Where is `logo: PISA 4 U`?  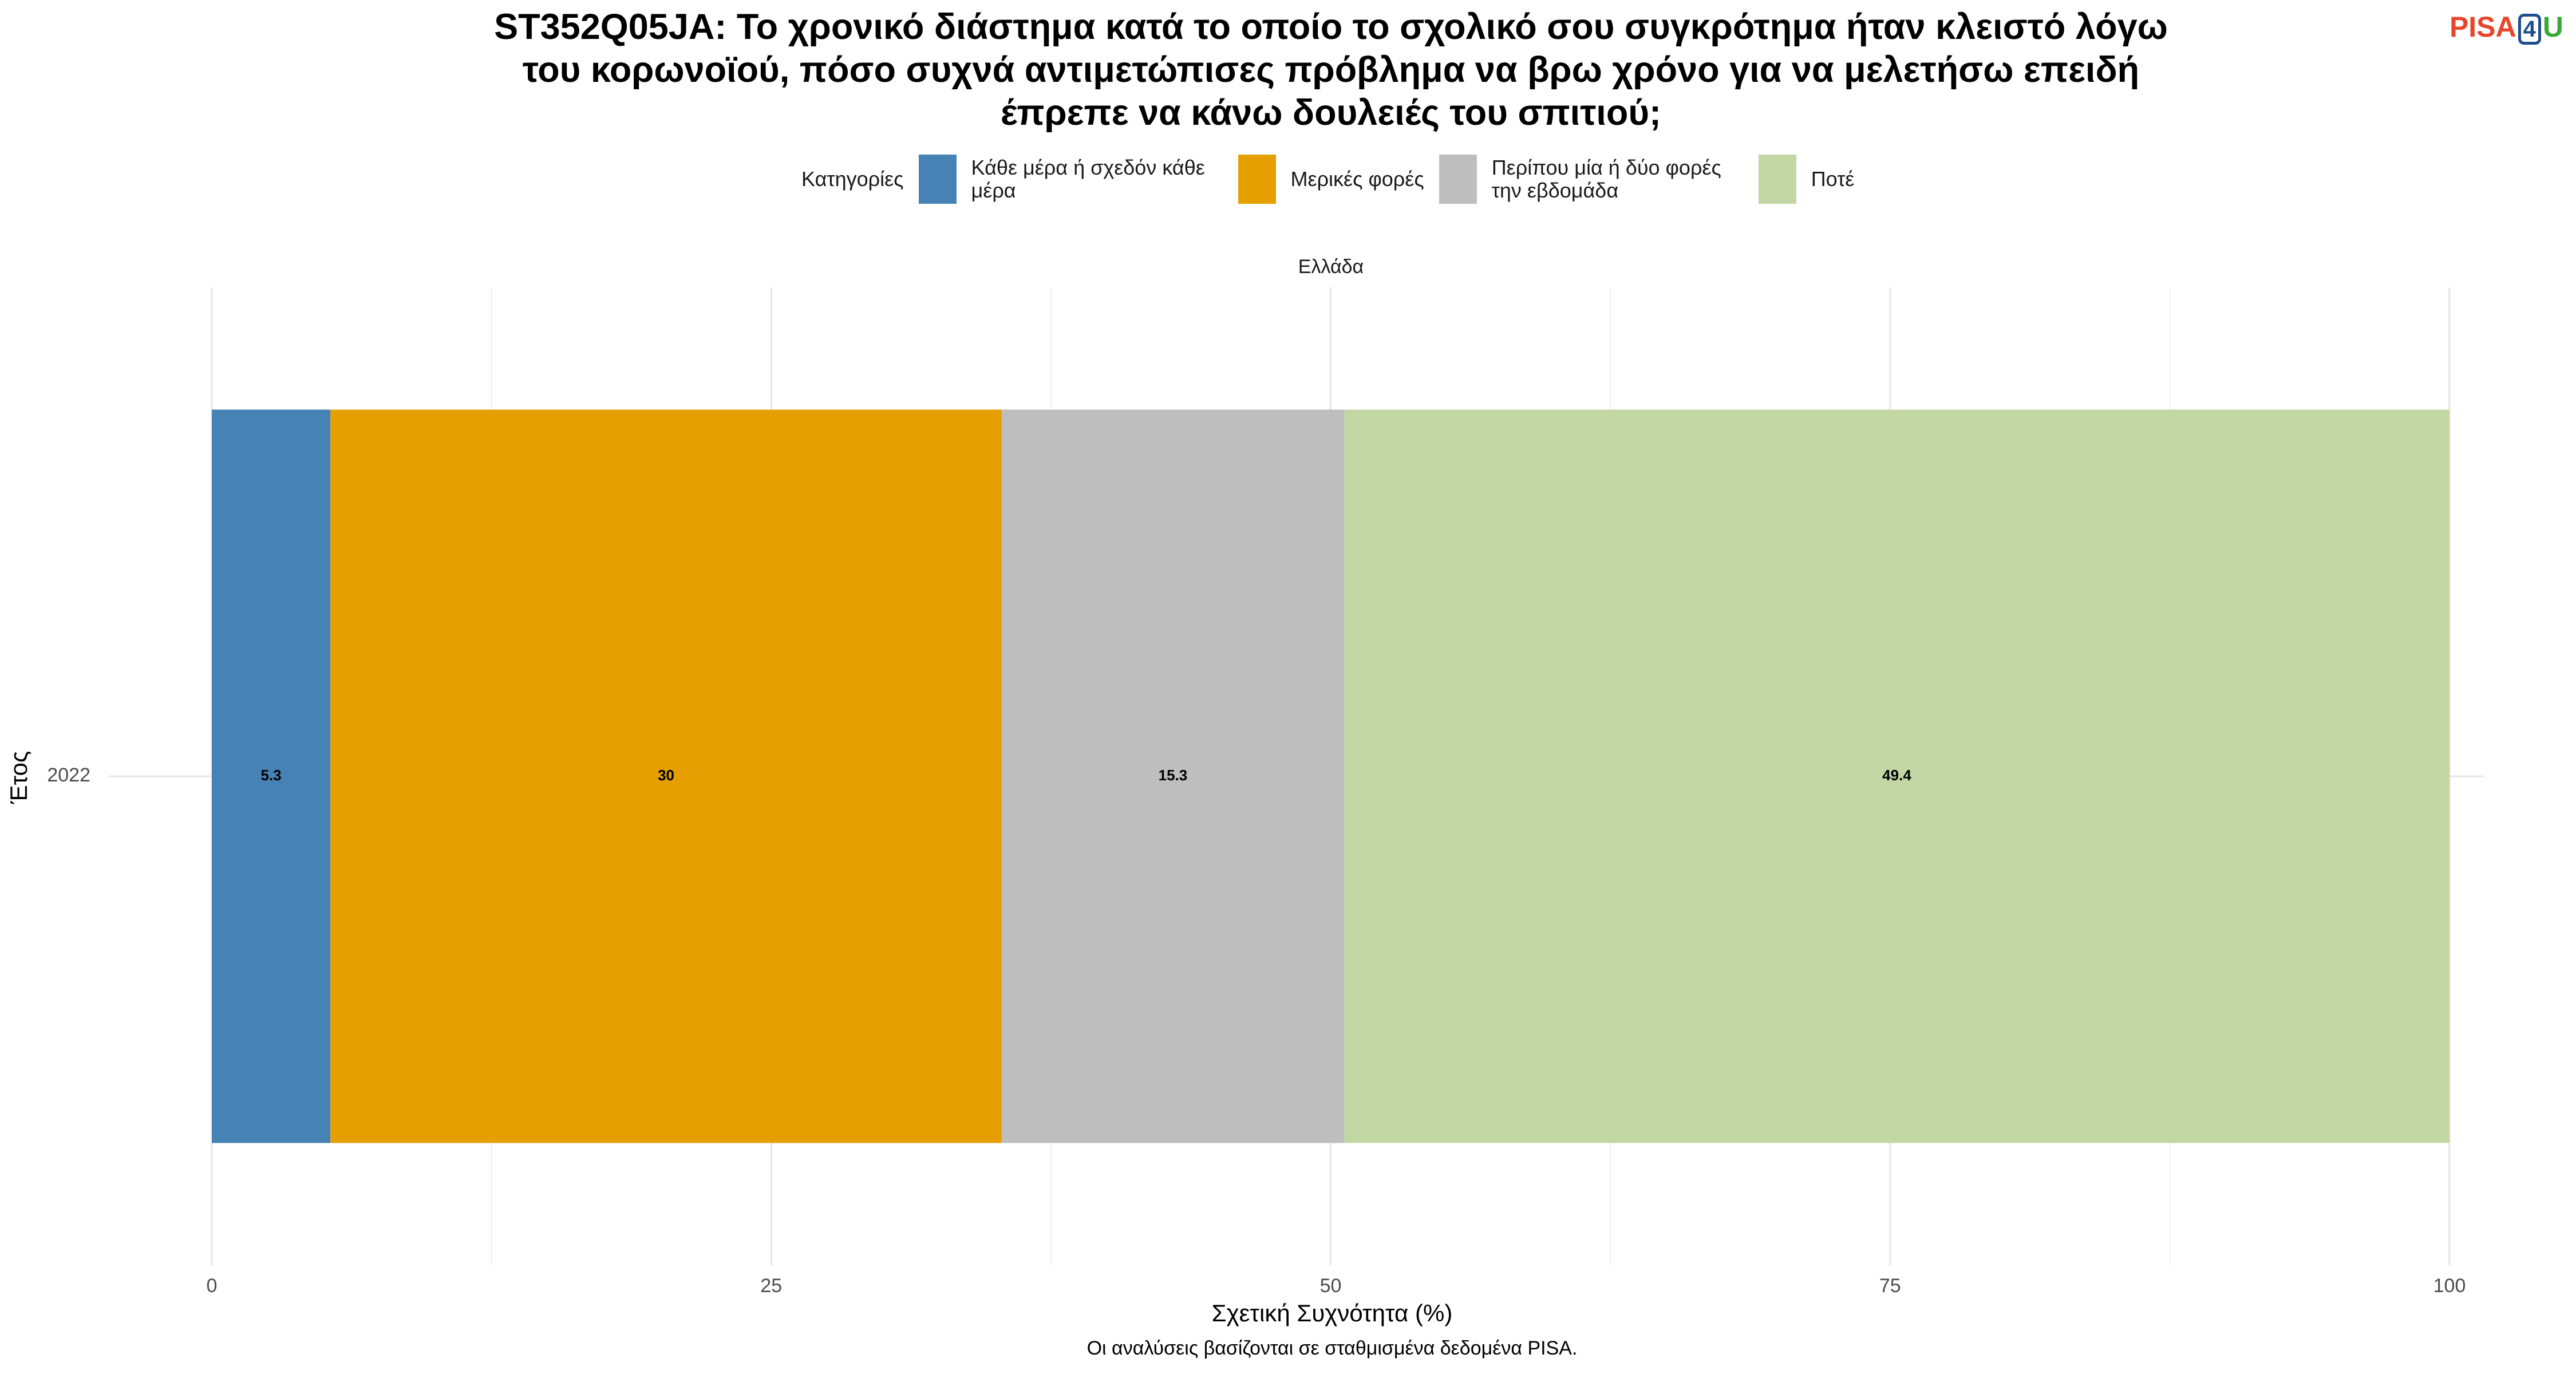 logo: PISA 4 U is located at coordinates (2506, 27).